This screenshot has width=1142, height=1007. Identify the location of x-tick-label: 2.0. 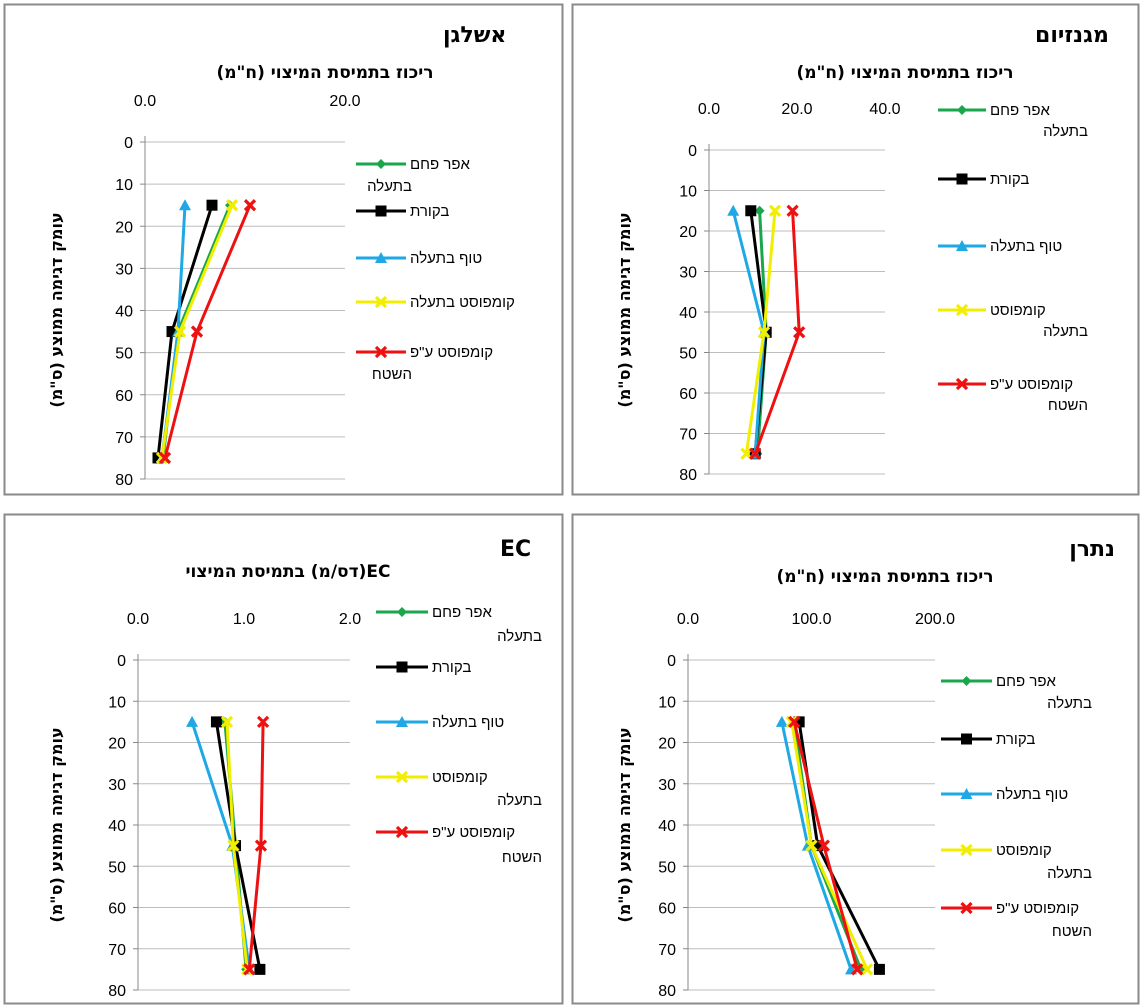
(350, 619).